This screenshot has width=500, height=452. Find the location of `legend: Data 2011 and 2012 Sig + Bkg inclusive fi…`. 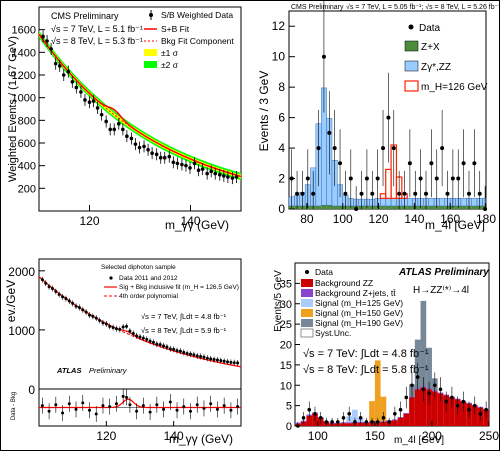

legend: Data 2011 and 2012 Sig + Bkg inclusive fi… is located at coordinates (171, 287).